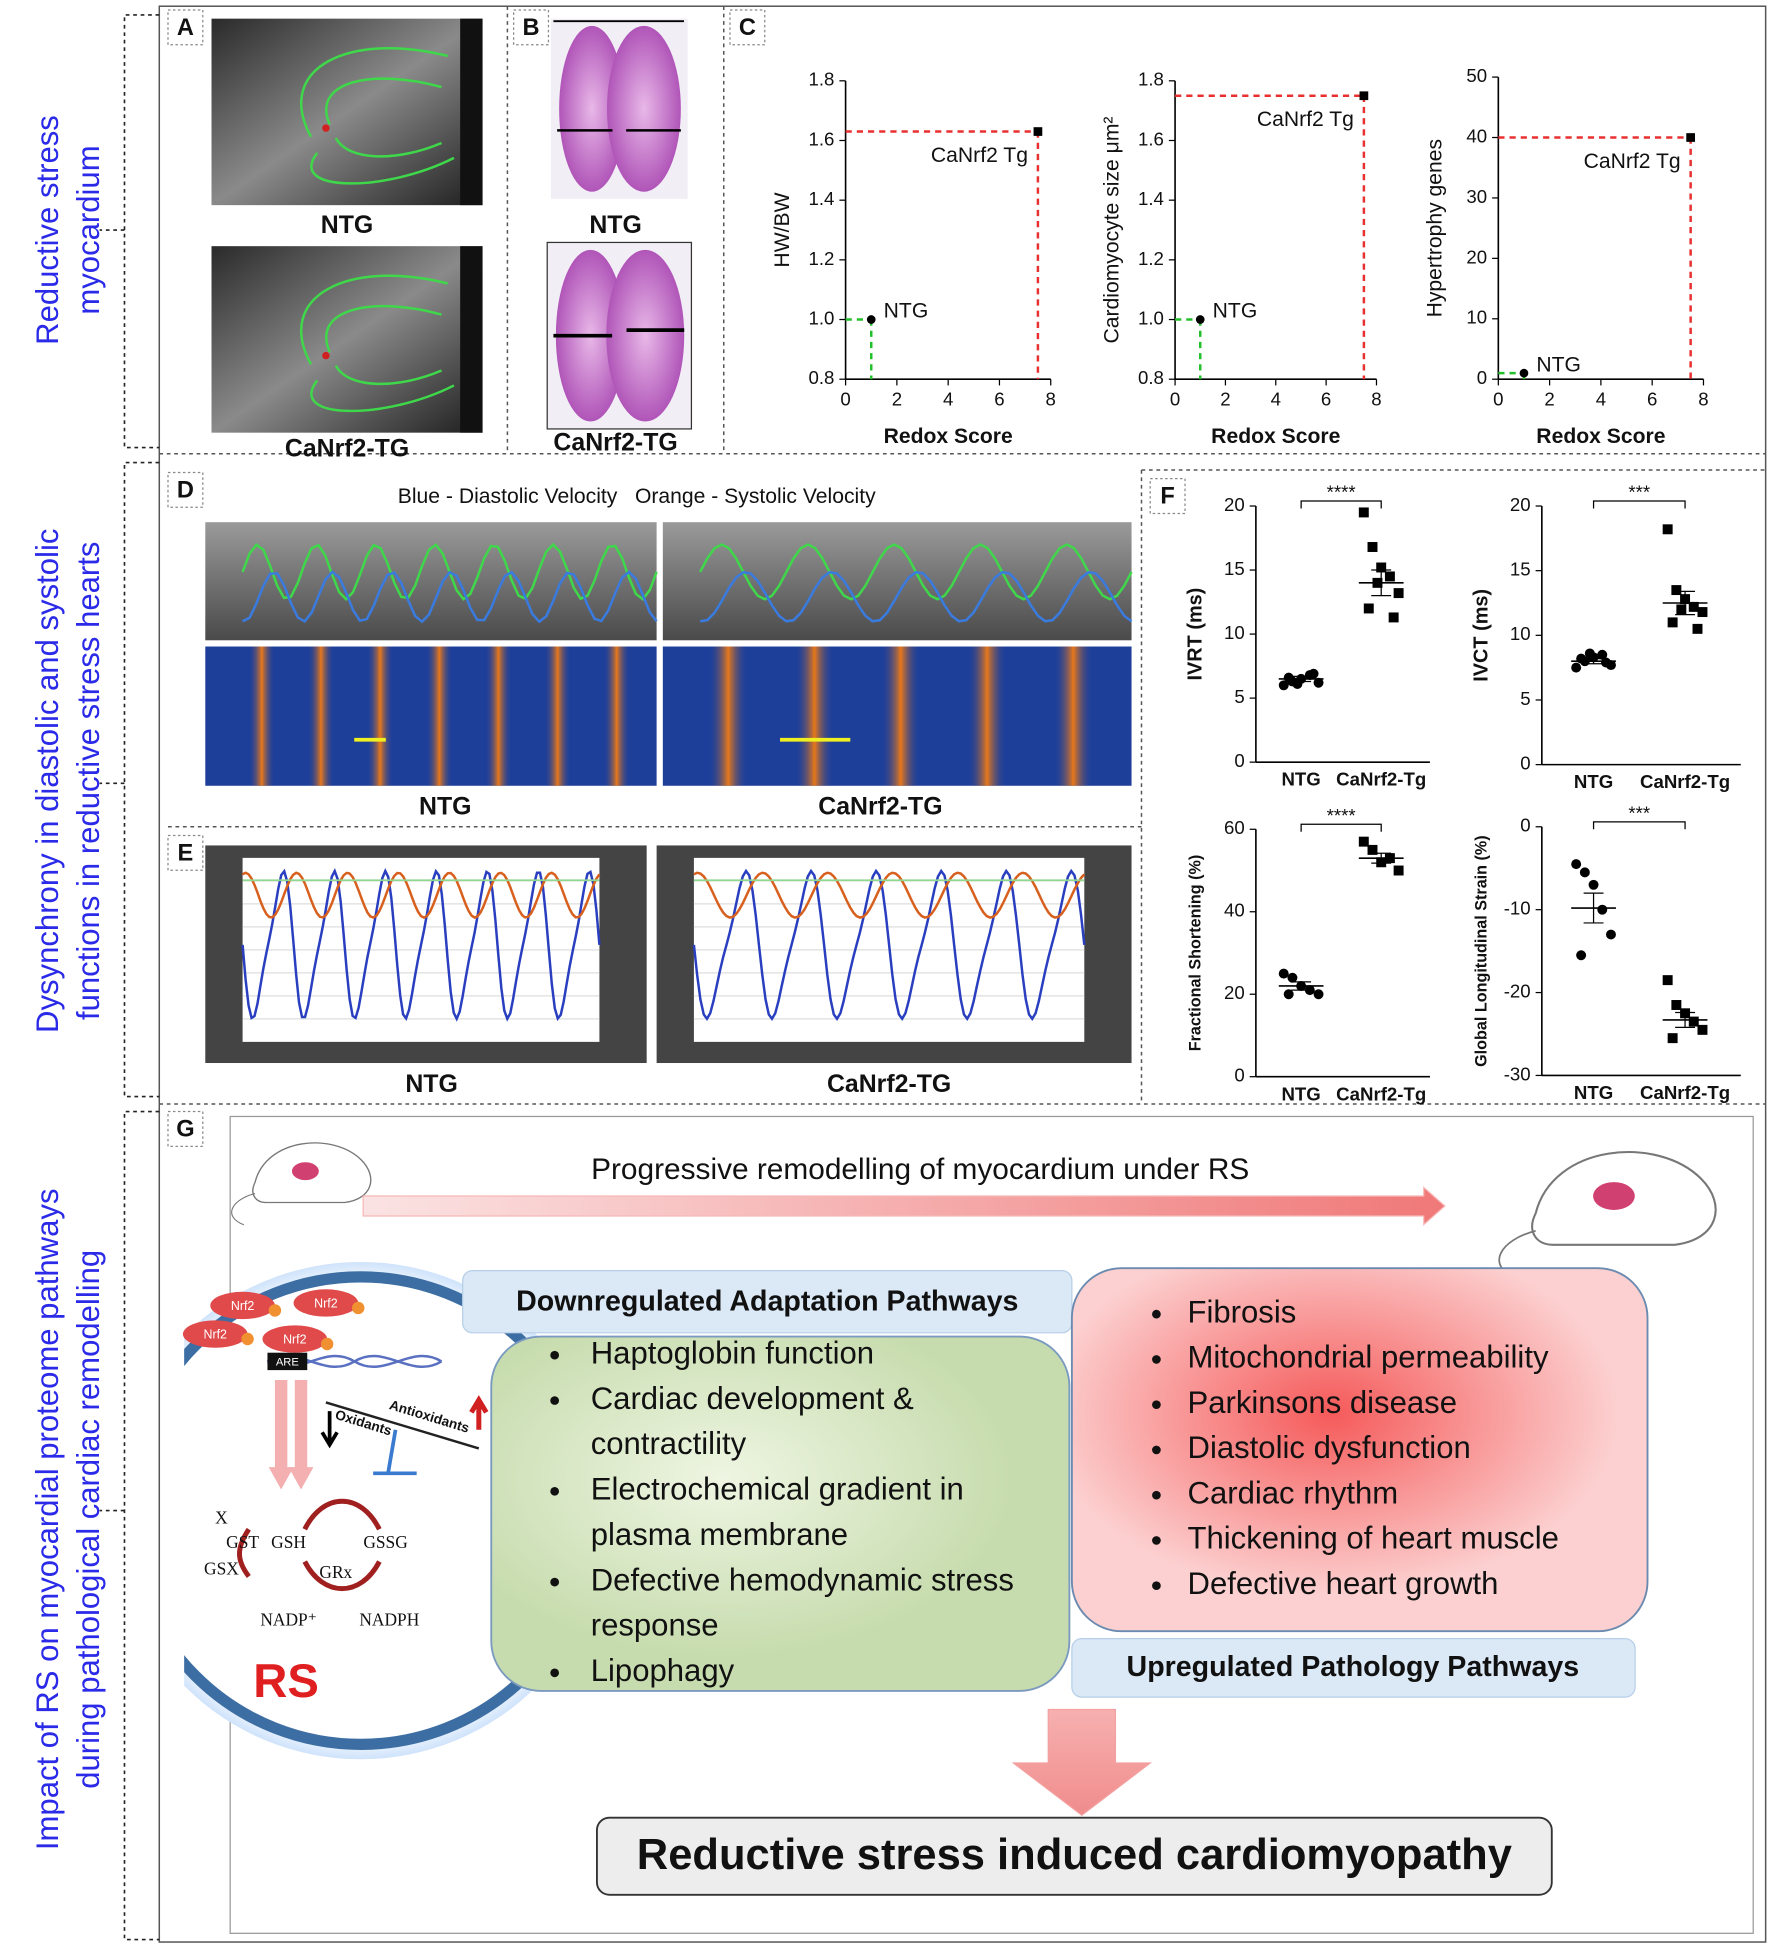  I want to click on x-tick-label: CaNrf2-Tg, so click(1381, 1093).